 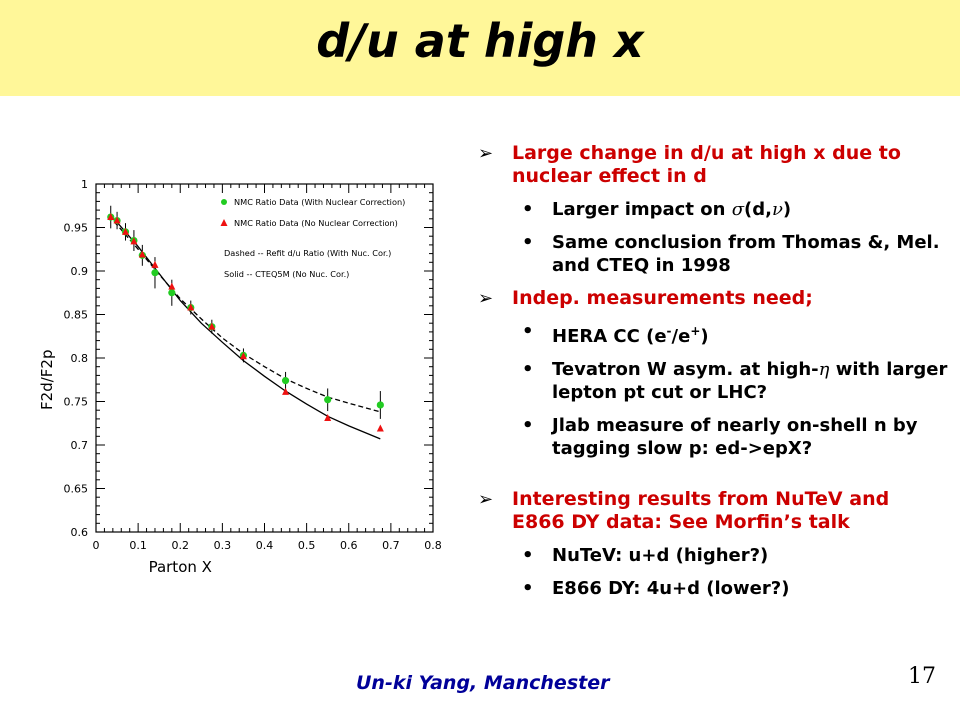 I want to click on bullet-level2: • Larger impact on σ(d,ν), so click(x=713, y=209).